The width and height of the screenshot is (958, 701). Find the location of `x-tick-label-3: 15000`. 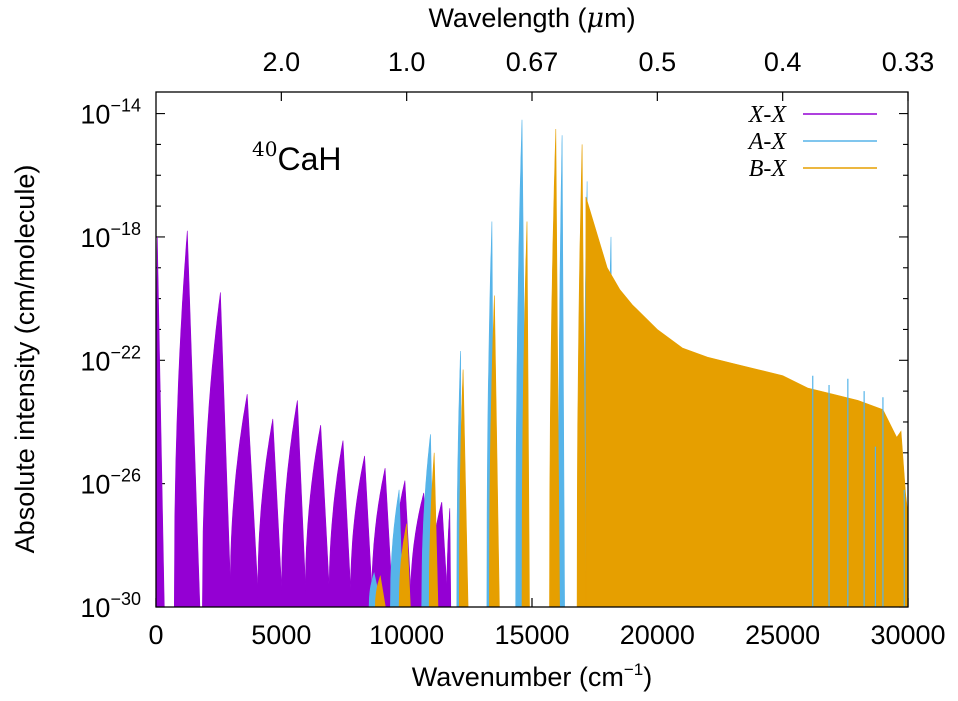

x-tick-label-3: 15000 is located at coordinates (531, 635).